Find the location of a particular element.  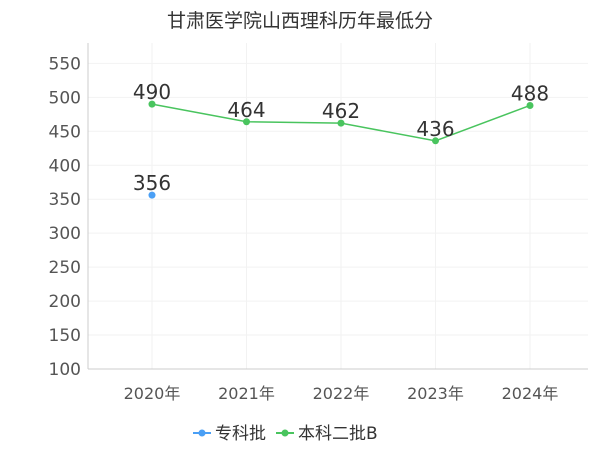

legend-item: 本科二批B is located at coordinates (327, 434).